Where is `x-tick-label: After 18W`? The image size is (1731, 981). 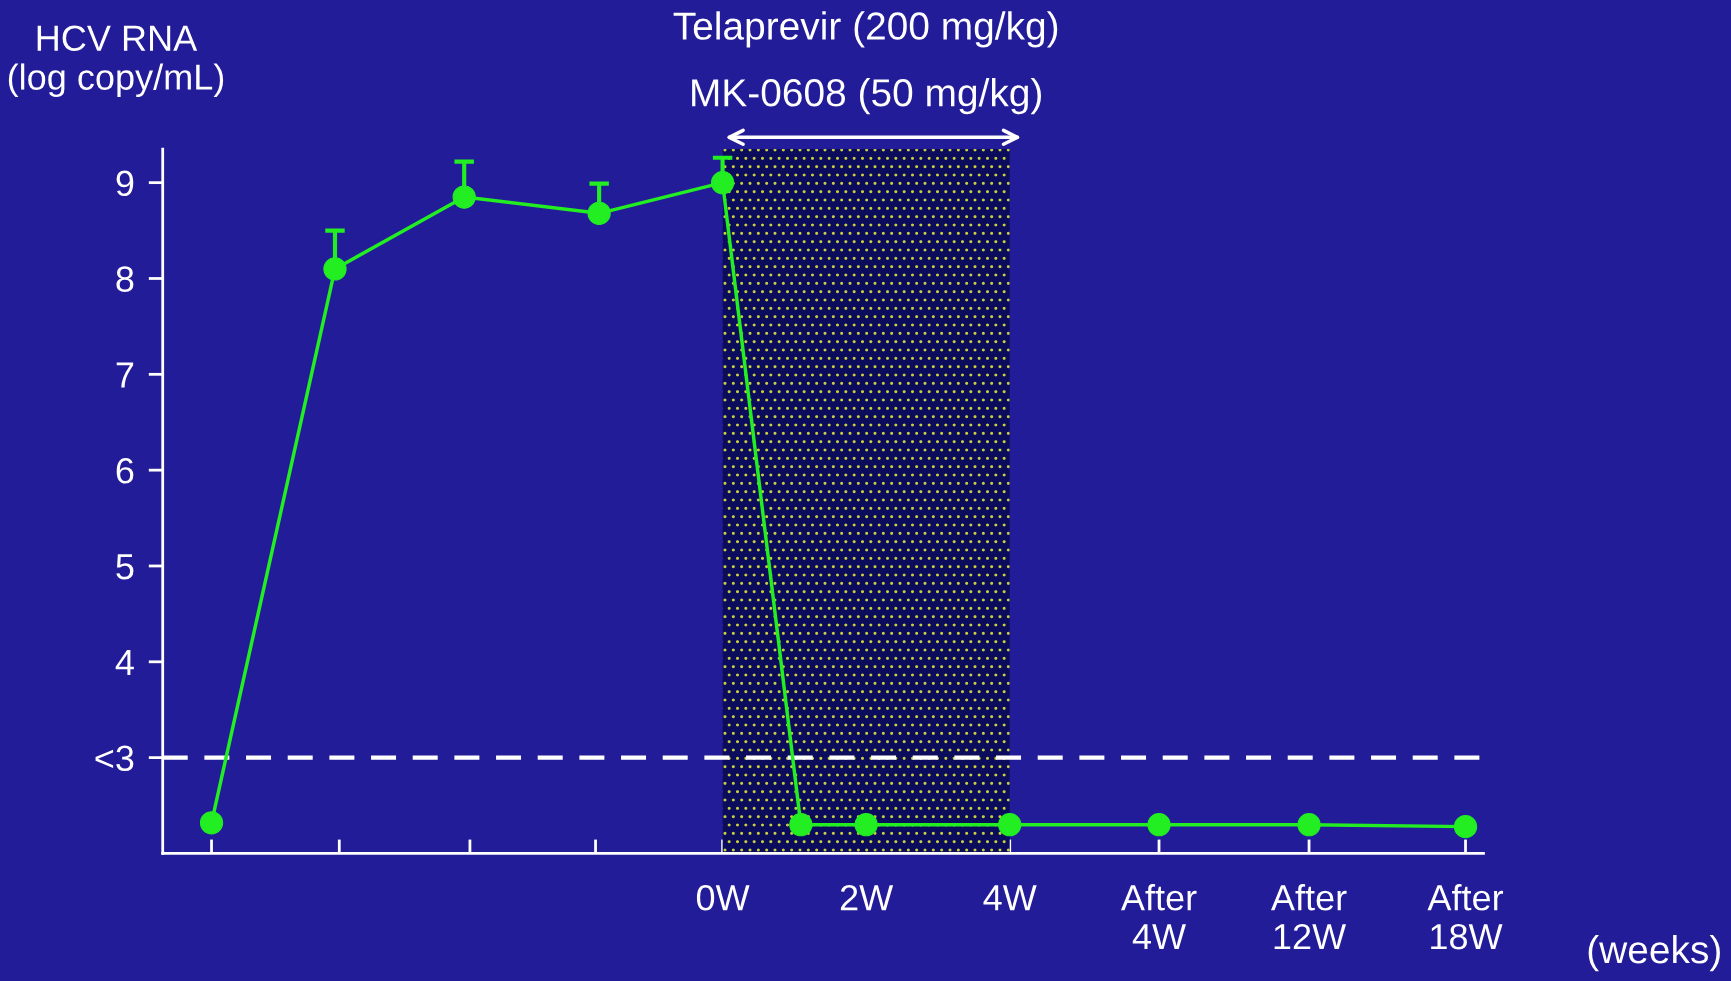
x-tick-label: After 18W is located at coordinates (1465, 917).